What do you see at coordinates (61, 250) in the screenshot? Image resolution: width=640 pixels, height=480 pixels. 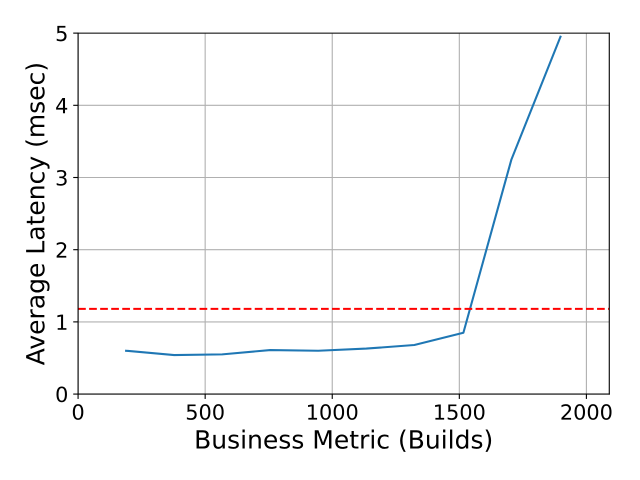 I see `y-tick-label: 2` at bounding box center [61, 250].